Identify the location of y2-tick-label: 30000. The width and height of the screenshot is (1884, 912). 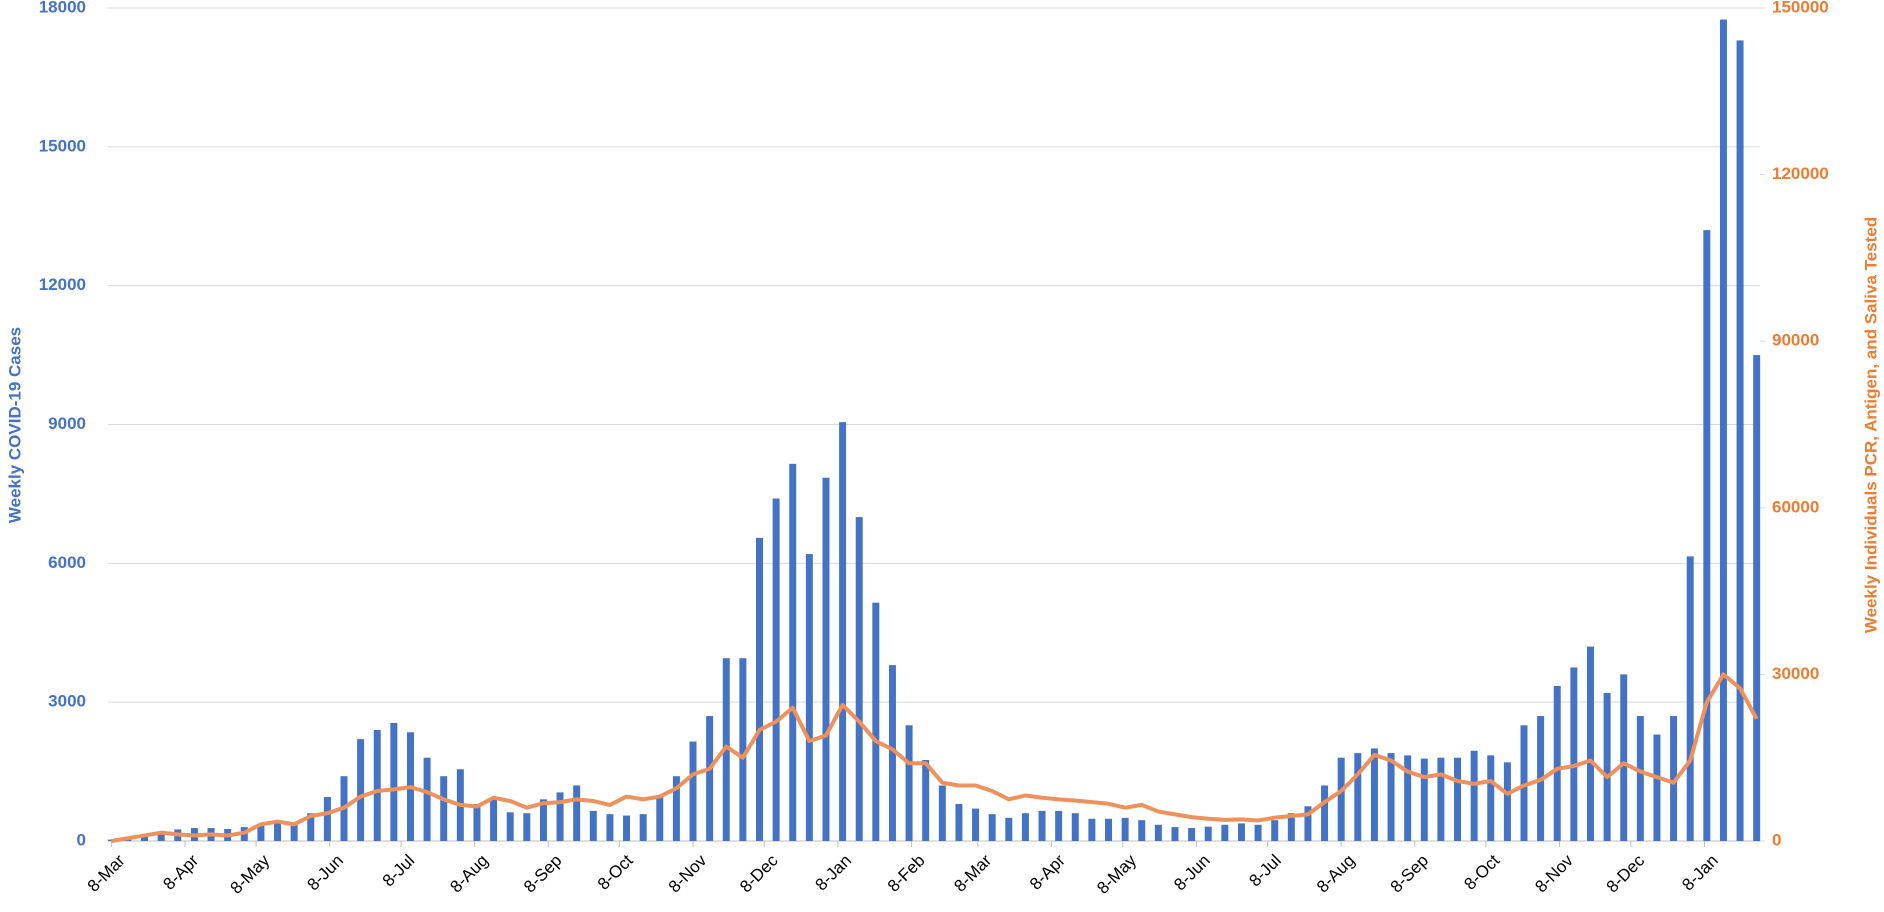
(1795, 673).